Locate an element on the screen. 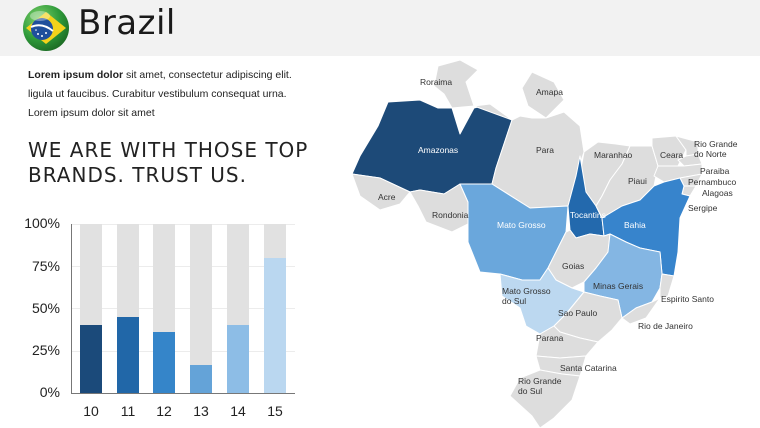  label-amazonas: Amazonas is located at coordinates (438, 150).